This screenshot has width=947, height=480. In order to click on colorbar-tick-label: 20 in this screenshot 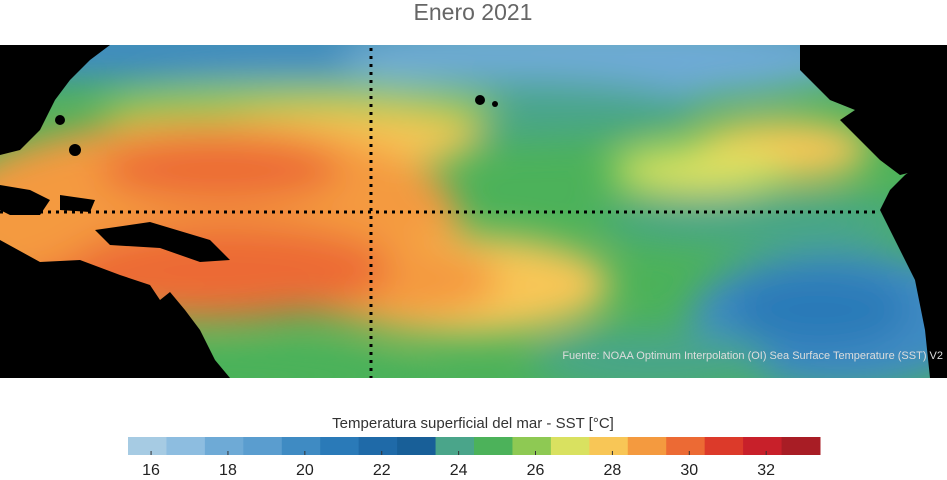, I will do `click(305, 470)`.